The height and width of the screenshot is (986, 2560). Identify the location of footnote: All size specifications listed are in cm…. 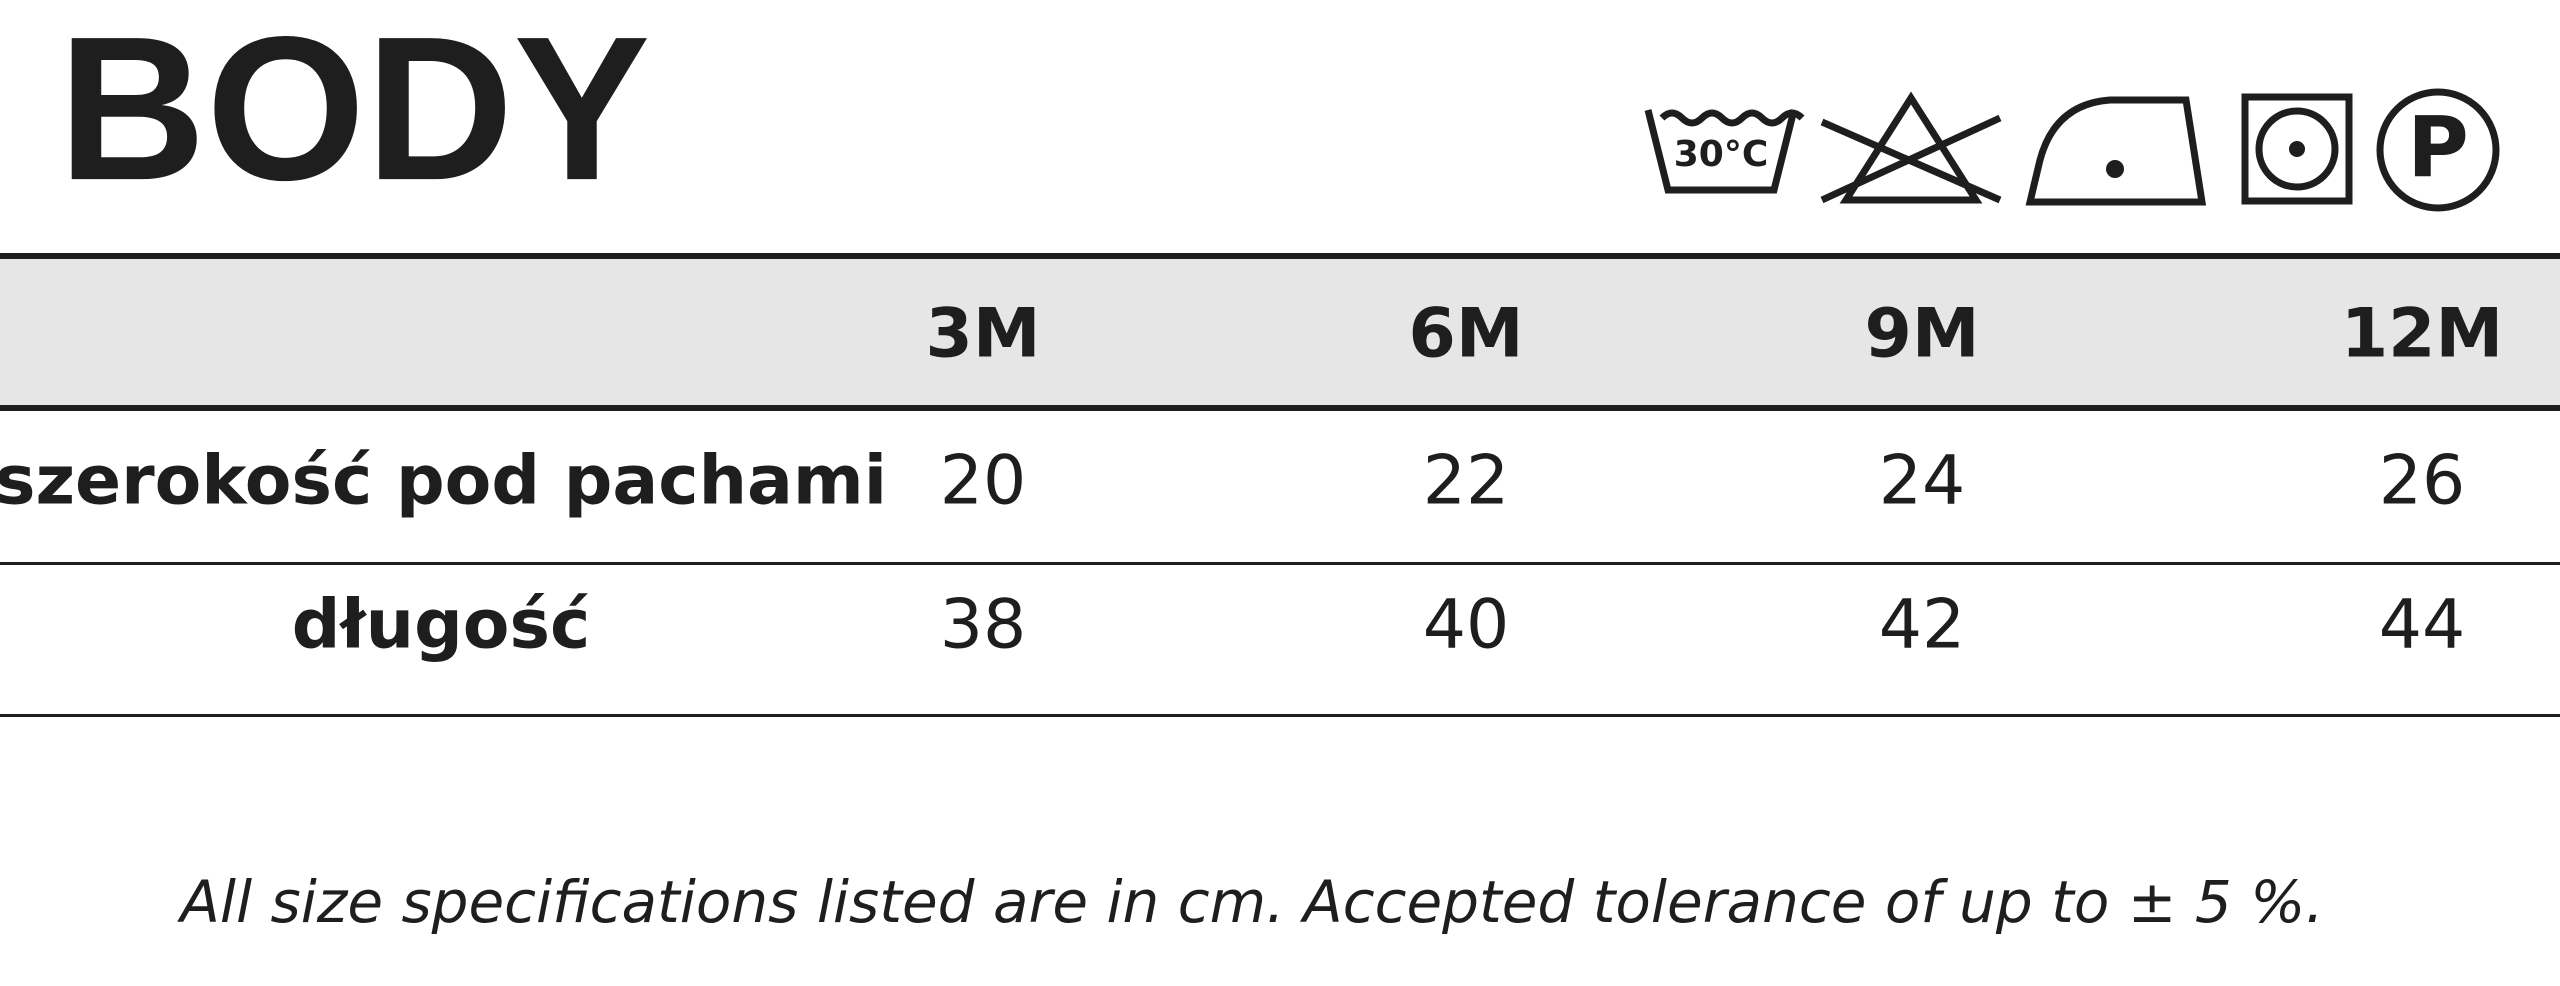
(1250, 902).